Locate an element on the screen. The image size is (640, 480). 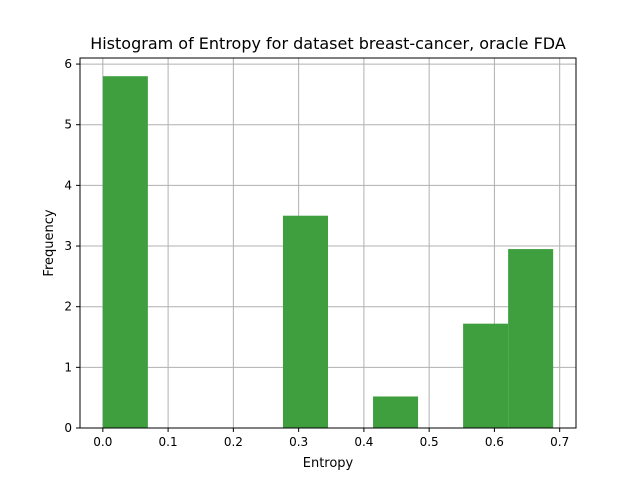
x-tick-label: 0.3 is located at coordinates (298, 442).